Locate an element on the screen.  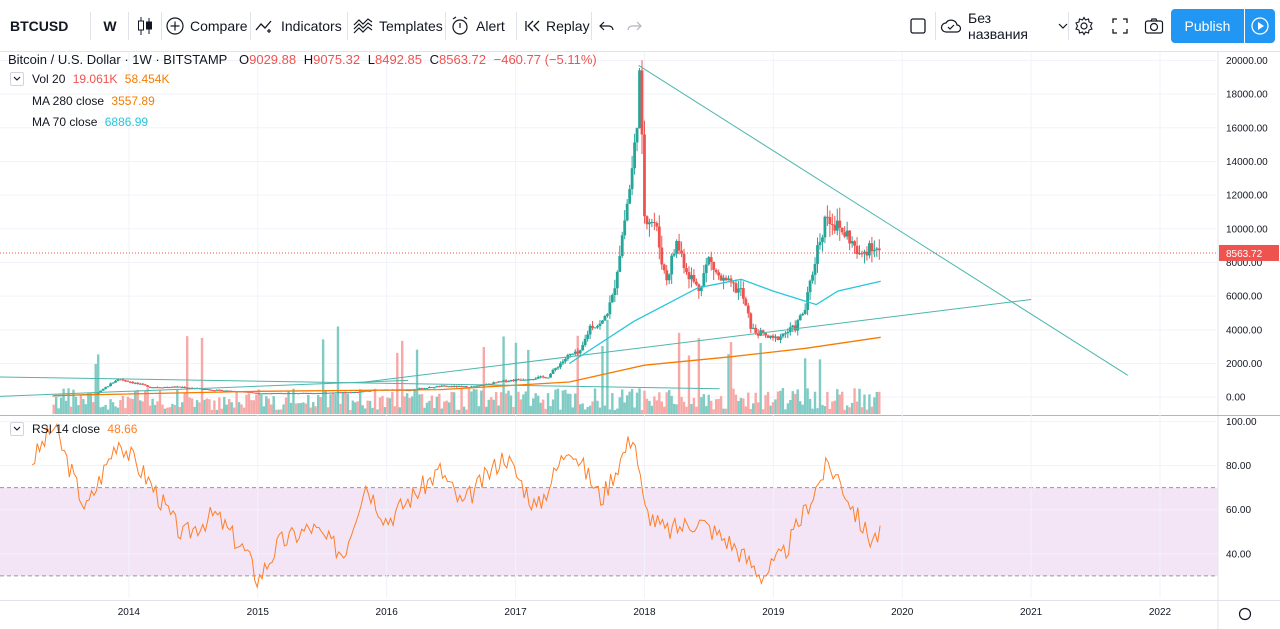
axis-settings-gear-icon is located at coordinates (1245, 614).